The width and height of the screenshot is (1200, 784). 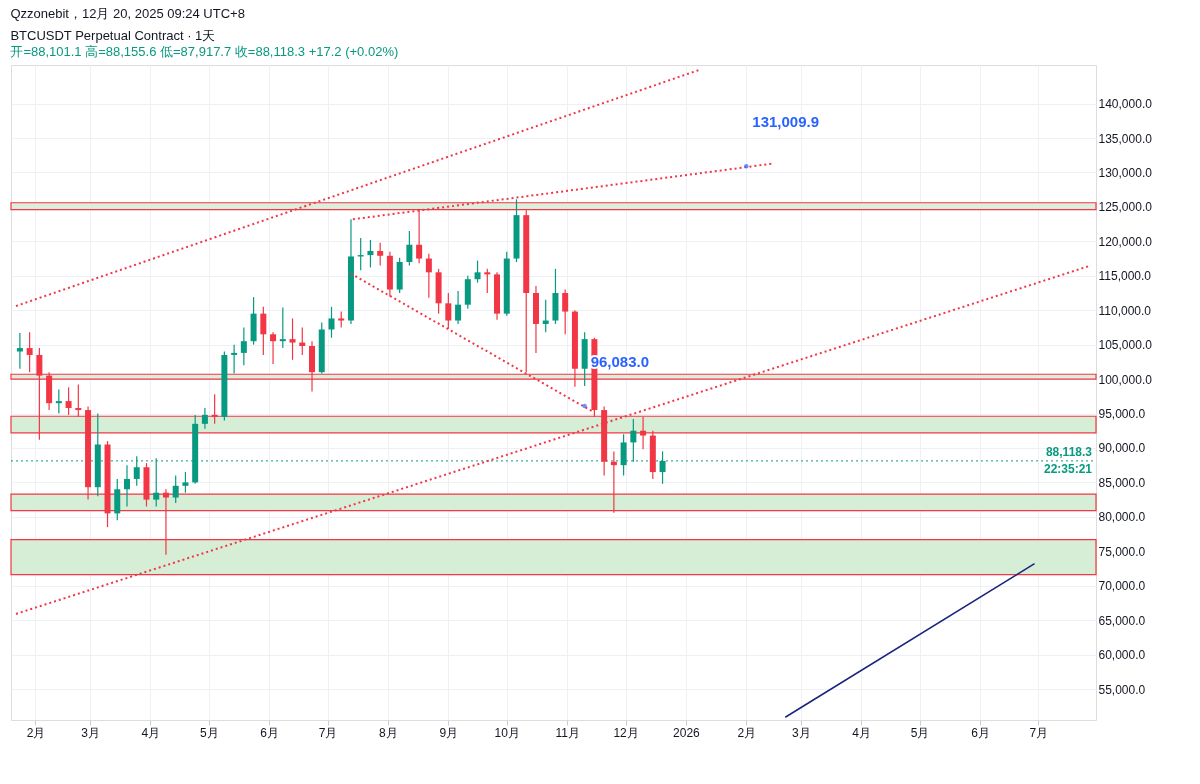 What do you see at coordinates (1125, 310) in the screenshot?
I see `y-tick-label: 110,000.0` at bounding box center [1125, 310].